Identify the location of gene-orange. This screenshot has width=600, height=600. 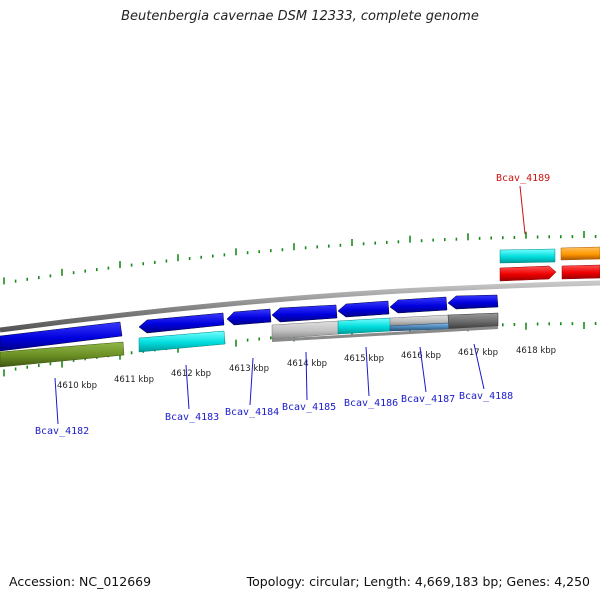
(580, 253).